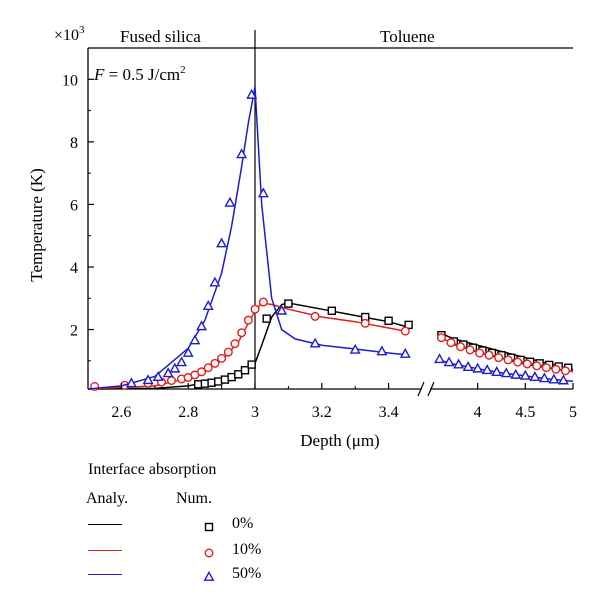 The image size is (600, 602). What do you see at coordinates (152, 469) in the screenshot?
I see `legend-title: Interface absorption` at bounding box center [152, 469].